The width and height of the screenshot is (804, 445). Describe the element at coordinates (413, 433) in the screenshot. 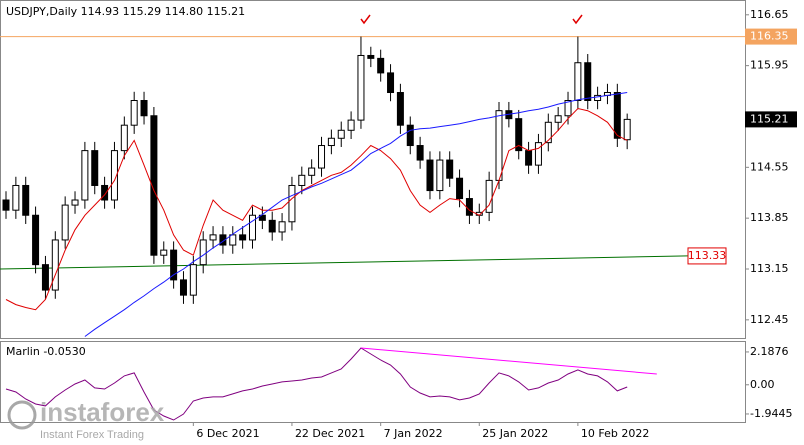

I see `x-tick-label: 7 Jan 2022` at that location.